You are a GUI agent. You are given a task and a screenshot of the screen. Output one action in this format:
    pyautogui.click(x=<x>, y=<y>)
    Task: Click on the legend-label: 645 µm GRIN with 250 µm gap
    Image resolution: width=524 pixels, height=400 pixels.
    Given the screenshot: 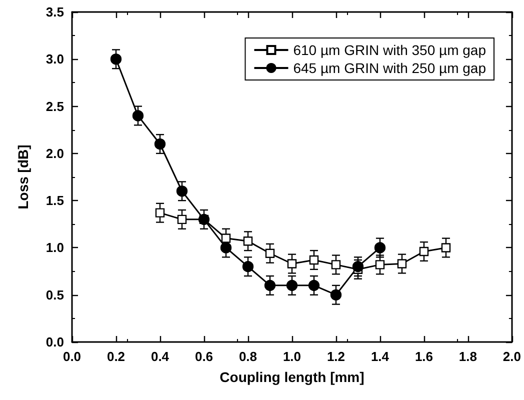 What is the action you would take?
    pyautogui.click(x=389, y=68)
    